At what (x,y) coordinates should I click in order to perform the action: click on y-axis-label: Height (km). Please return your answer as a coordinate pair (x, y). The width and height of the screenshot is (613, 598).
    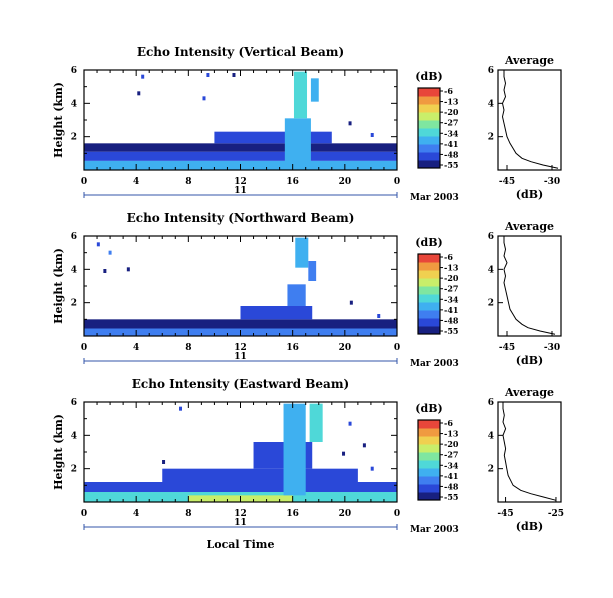
    Looking at the image, I should click on (58, 120).